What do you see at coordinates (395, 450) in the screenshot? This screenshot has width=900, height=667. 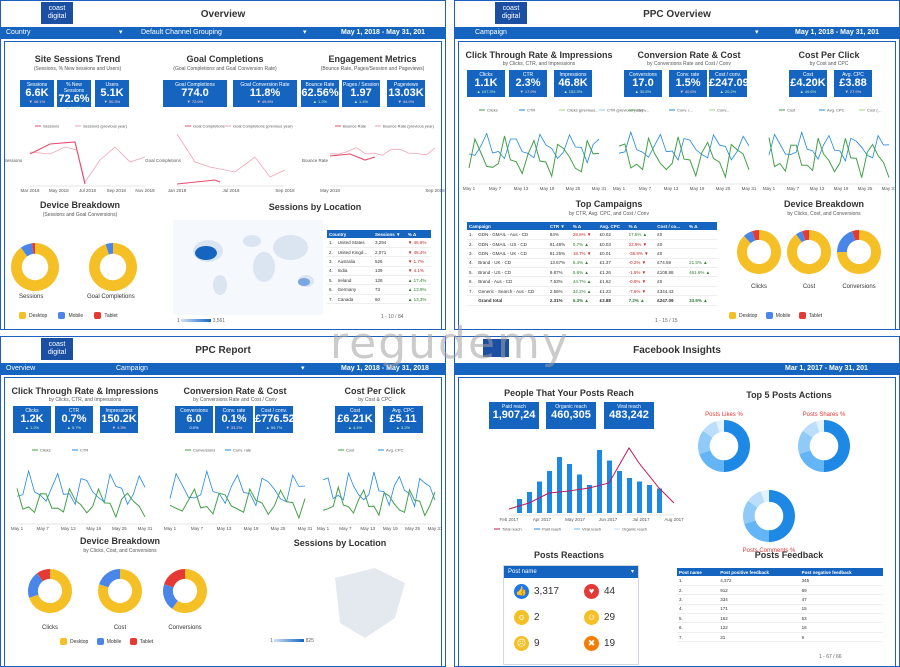 I see `legend-label: Avg. CPC` at bounding box center [395, 450].